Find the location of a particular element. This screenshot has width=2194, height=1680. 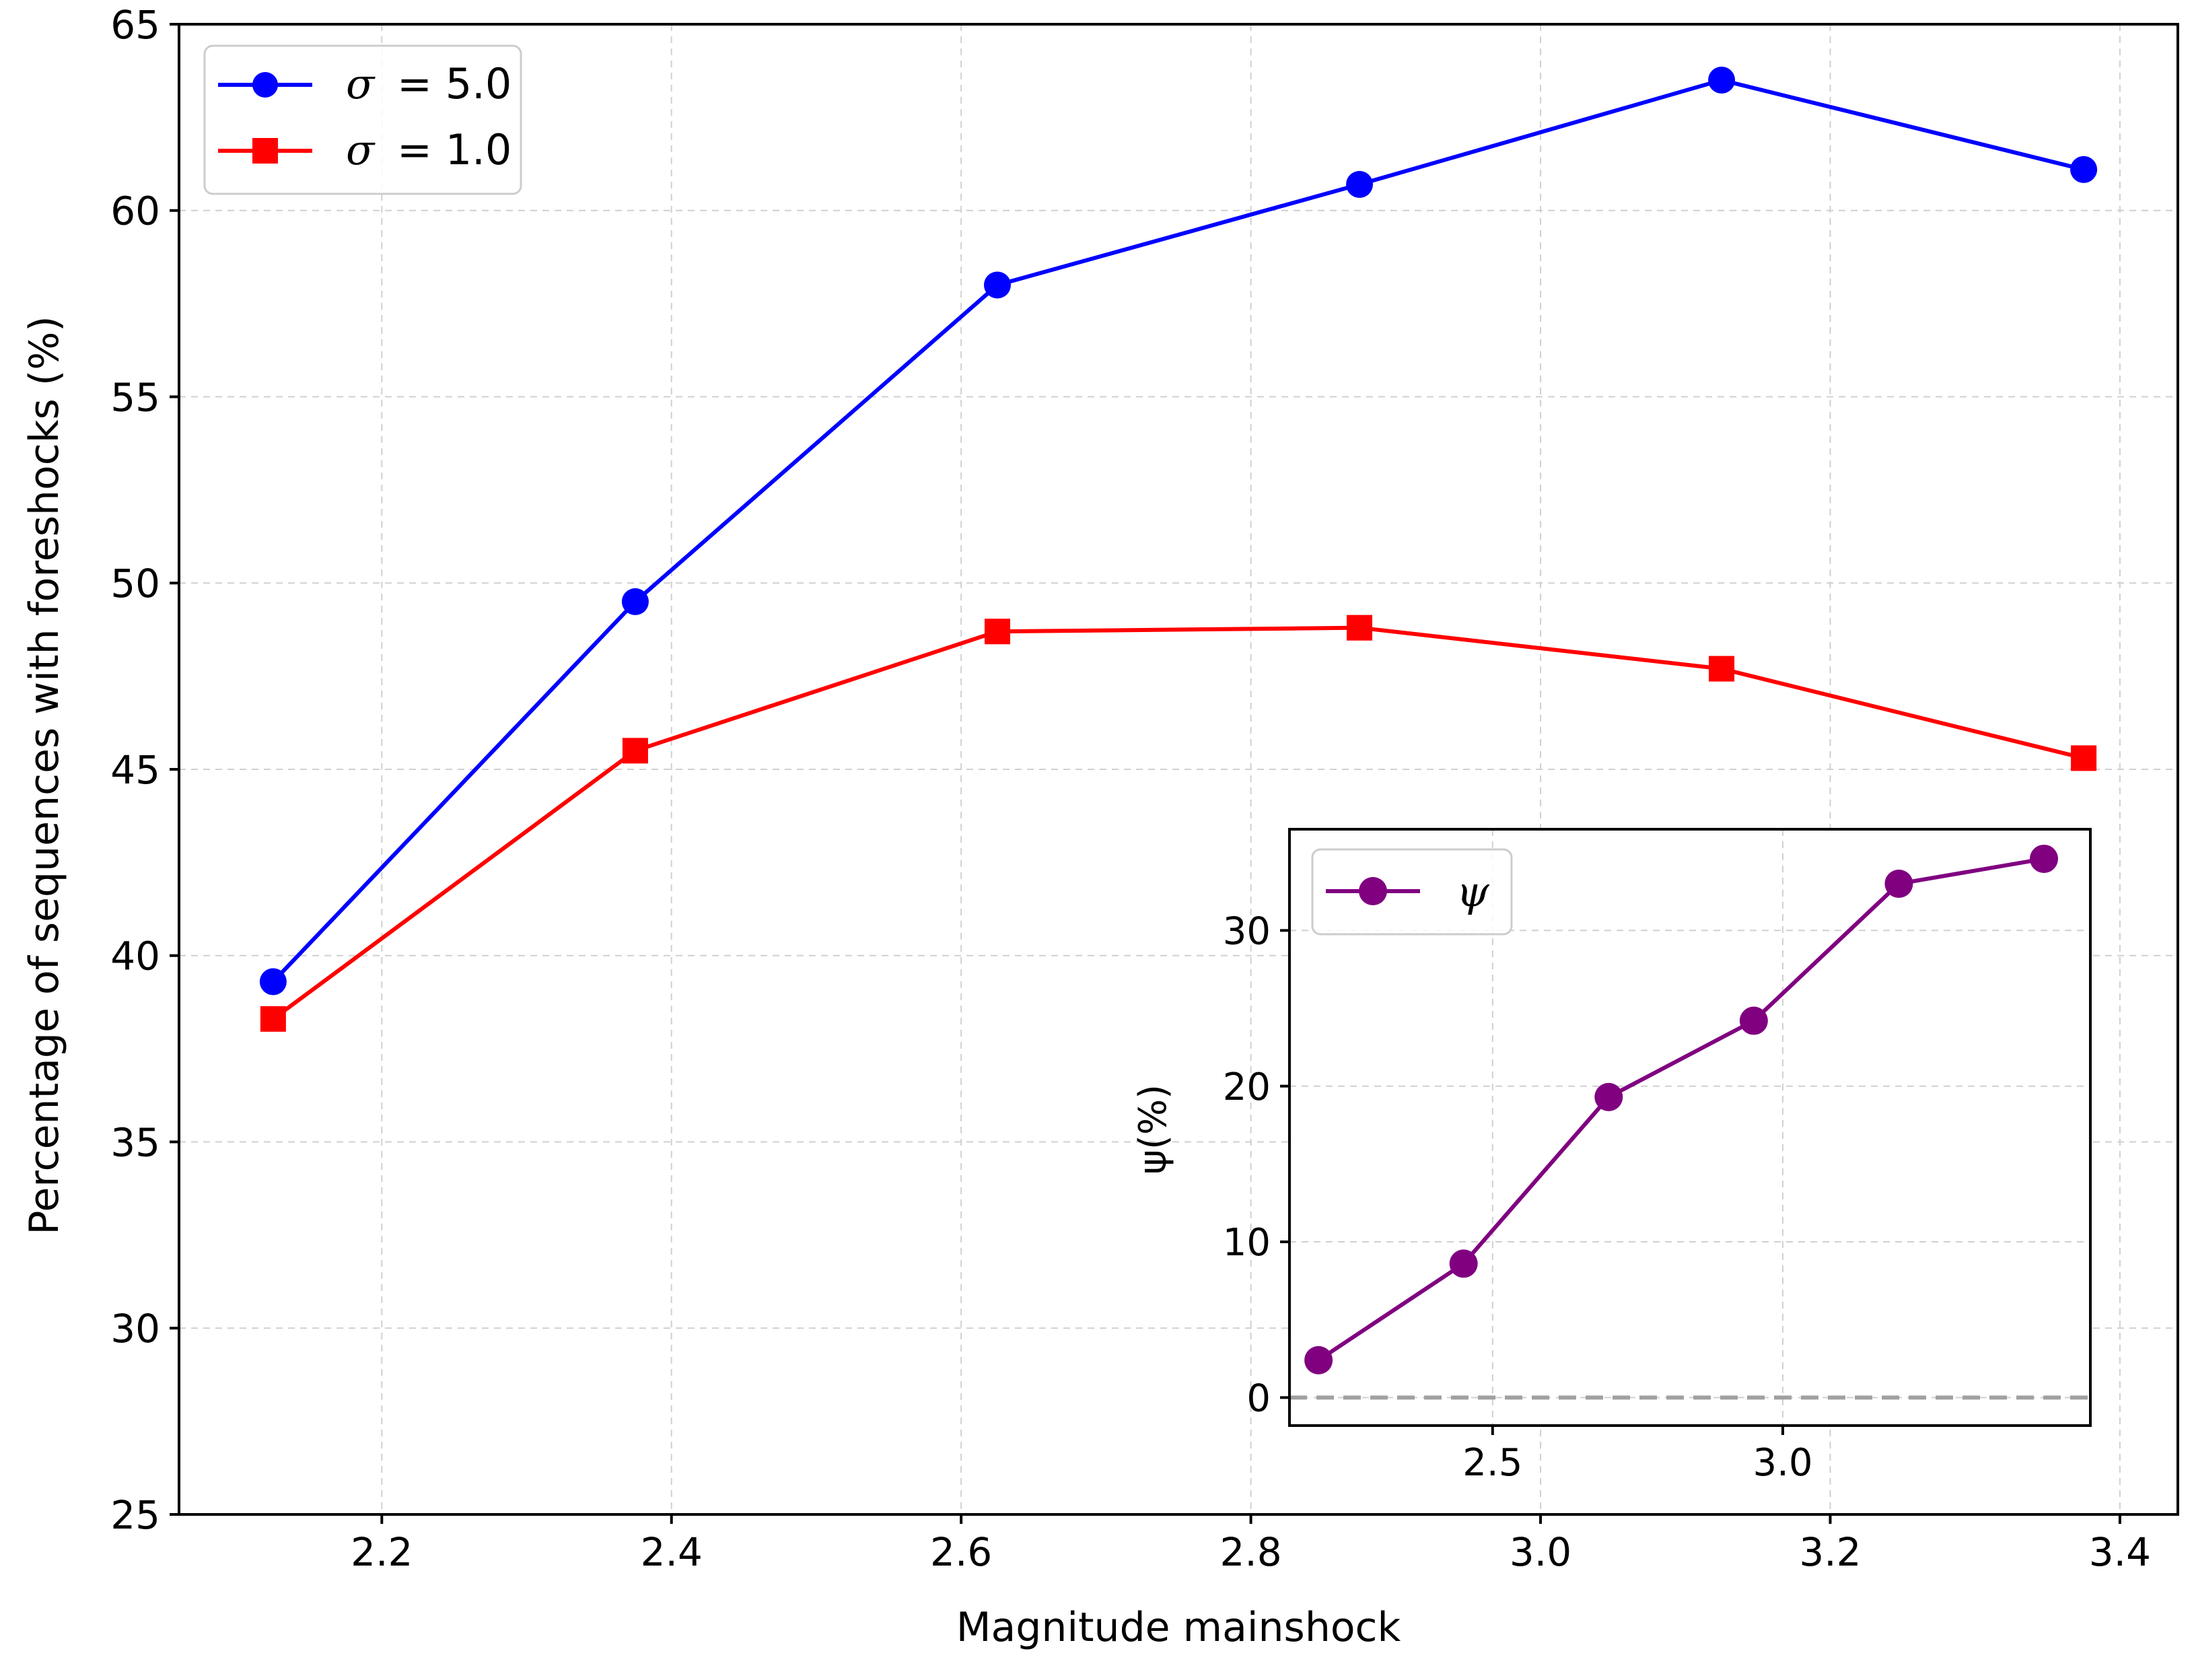

inset-y-tick-label: 0 is located at coordinates (1258, 1399).